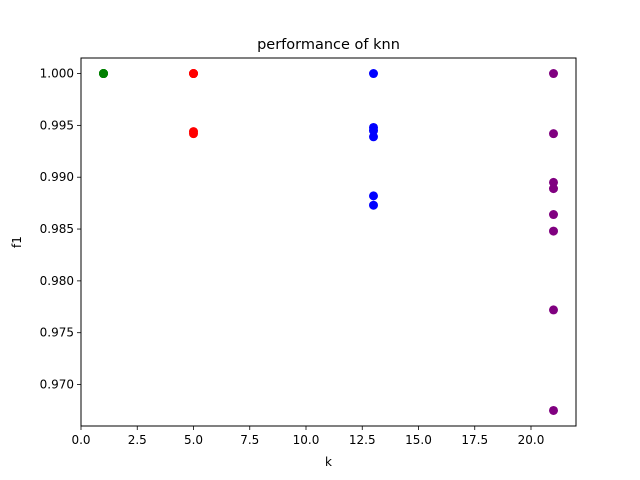  I want to click on chart-title: performance of knn, so click(328, 45).